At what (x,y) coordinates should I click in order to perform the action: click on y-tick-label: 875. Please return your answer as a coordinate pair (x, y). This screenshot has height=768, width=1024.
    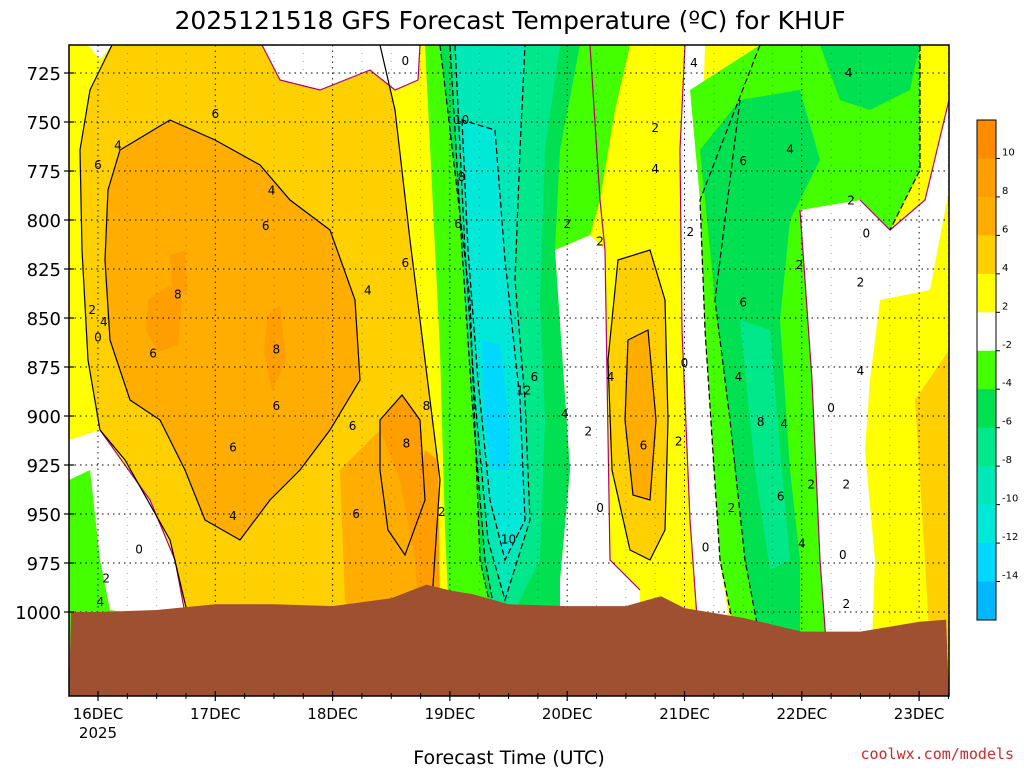
    Looking at the image, I should click on (44, 368).